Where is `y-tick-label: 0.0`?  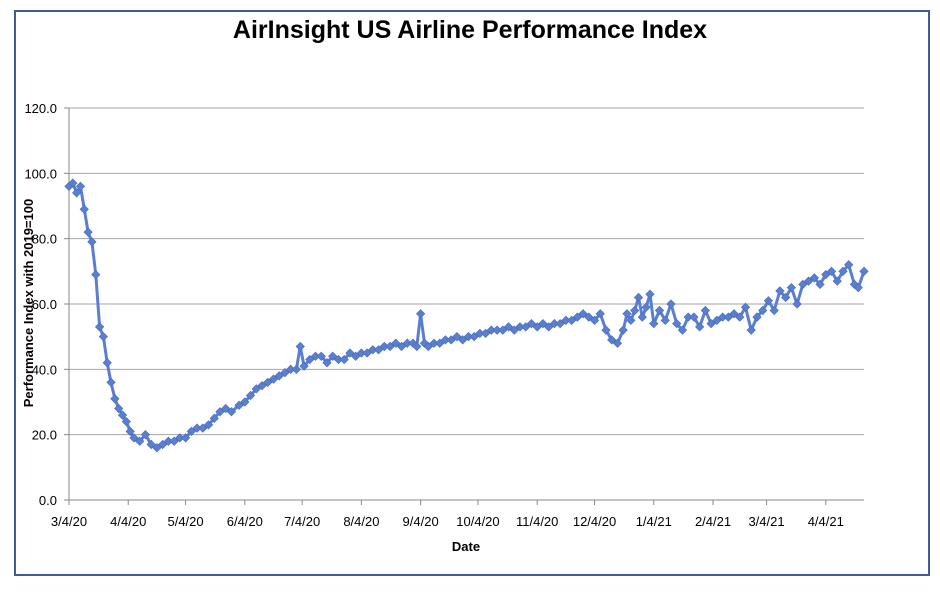
y-tick-label: 0.0 is located at coordinates (48, 500).